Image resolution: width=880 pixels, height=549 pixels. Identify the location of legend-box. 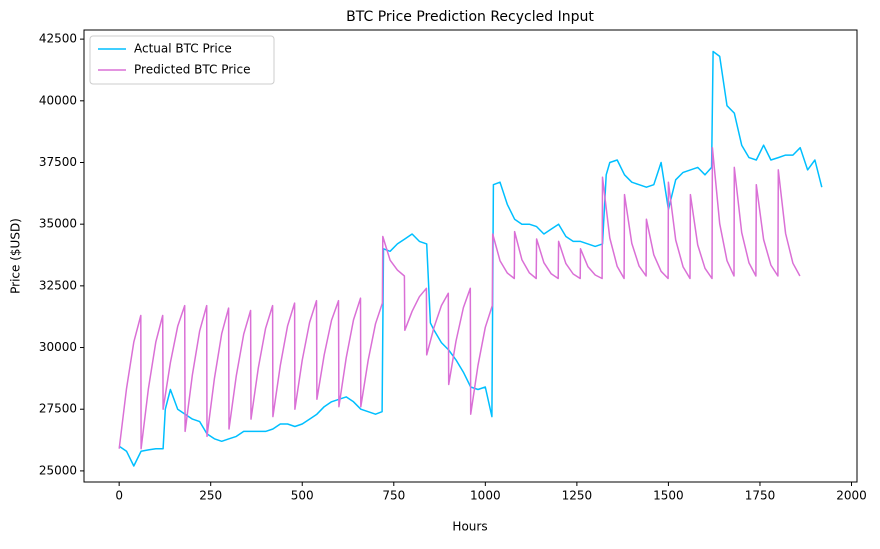
(182, 60).